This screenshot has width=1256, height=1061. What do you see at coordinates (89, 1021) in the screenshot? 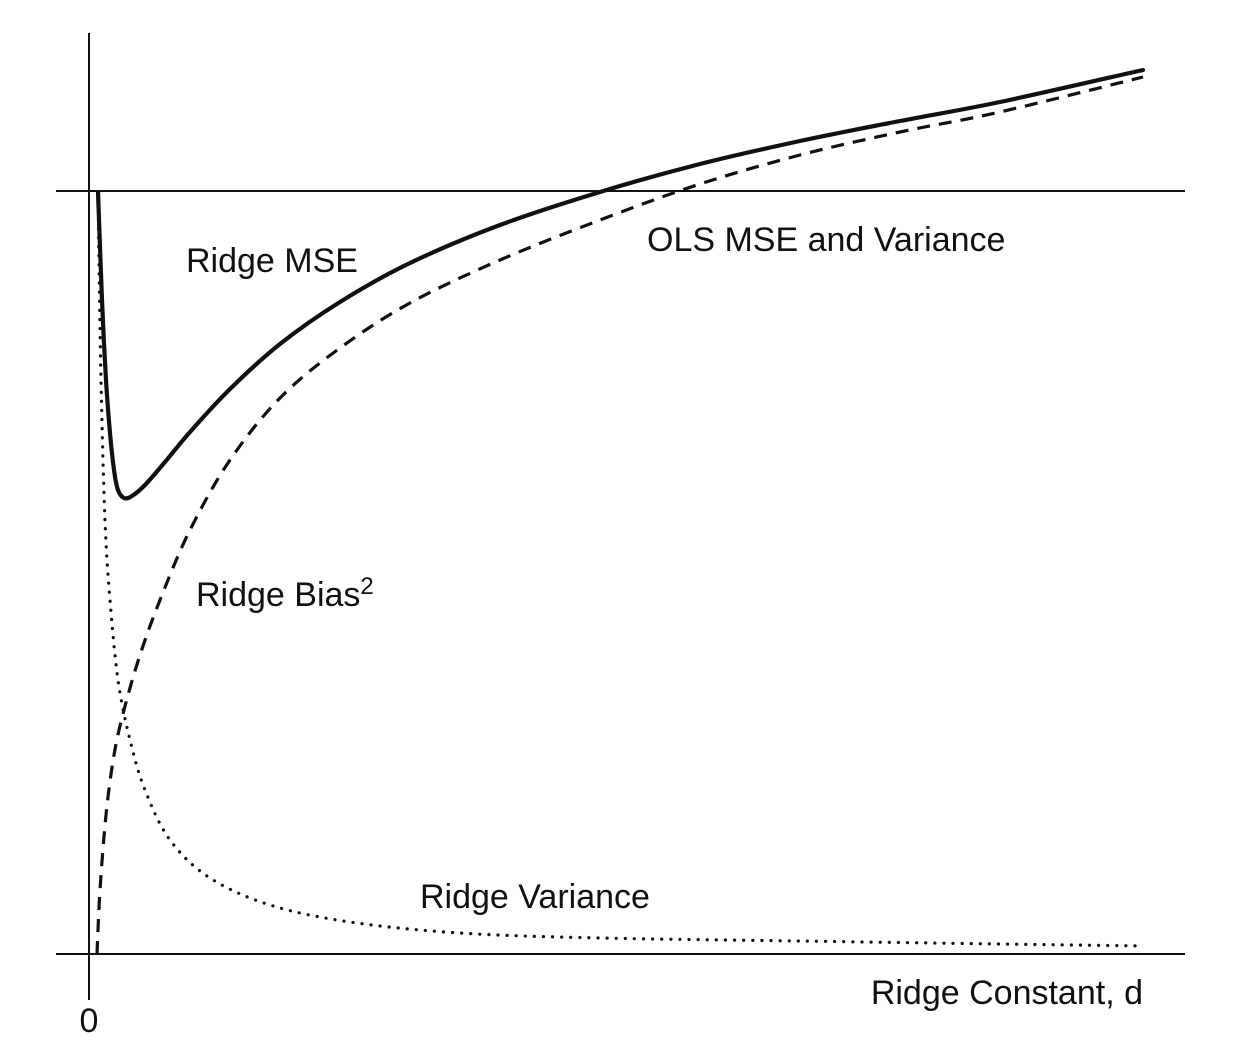
I see `x-origin-tick-label: 0` at bounding box center [89, 1021].